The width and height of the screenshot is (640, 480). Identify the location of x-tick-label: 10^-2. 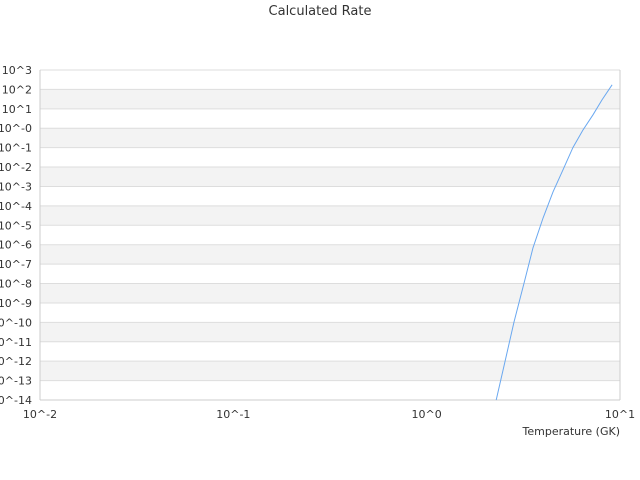
(40, 414).